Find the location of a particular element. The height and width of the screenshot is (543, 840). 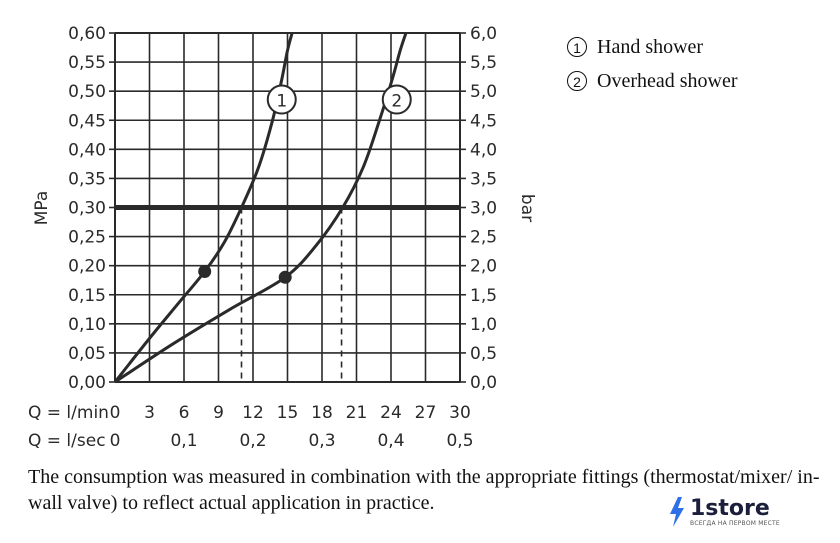

legend-number-1: 1 is located at coordinates (577, 47).